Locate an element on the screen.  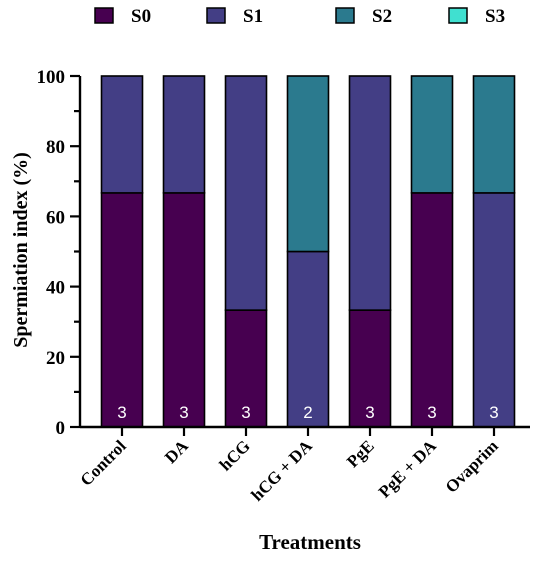
x-axis-title: Treatments is located at coordinates (310, 542).